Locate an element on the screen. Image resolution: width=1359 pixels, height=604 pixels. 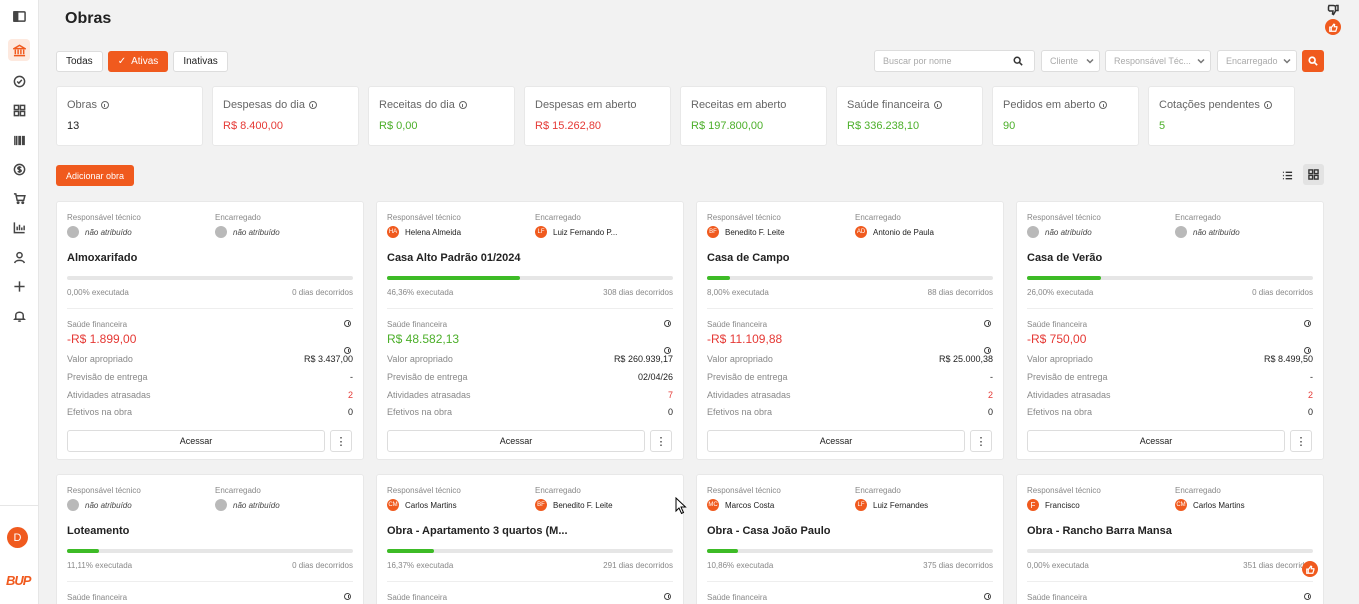
atividades-row: Atividades atrasadas 7 is located at coordinates (530, 395).